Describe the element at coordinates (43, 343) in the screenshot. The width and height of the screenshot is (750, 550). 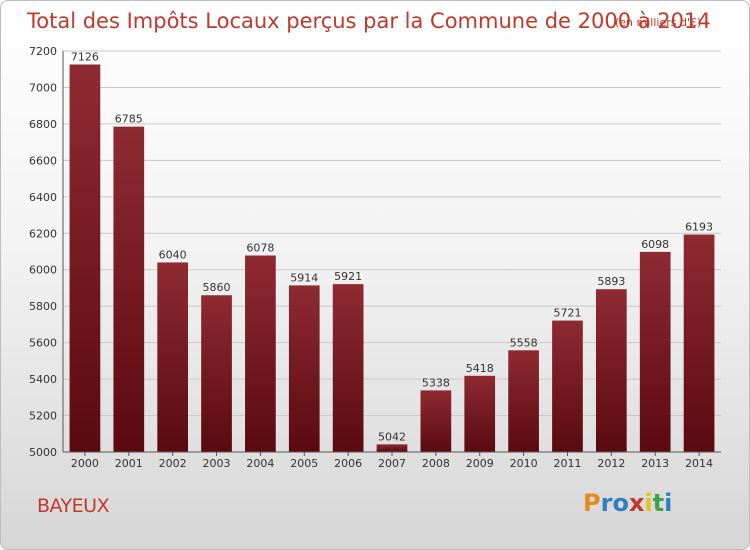
I see `y-tick-label: 5600` at that location.